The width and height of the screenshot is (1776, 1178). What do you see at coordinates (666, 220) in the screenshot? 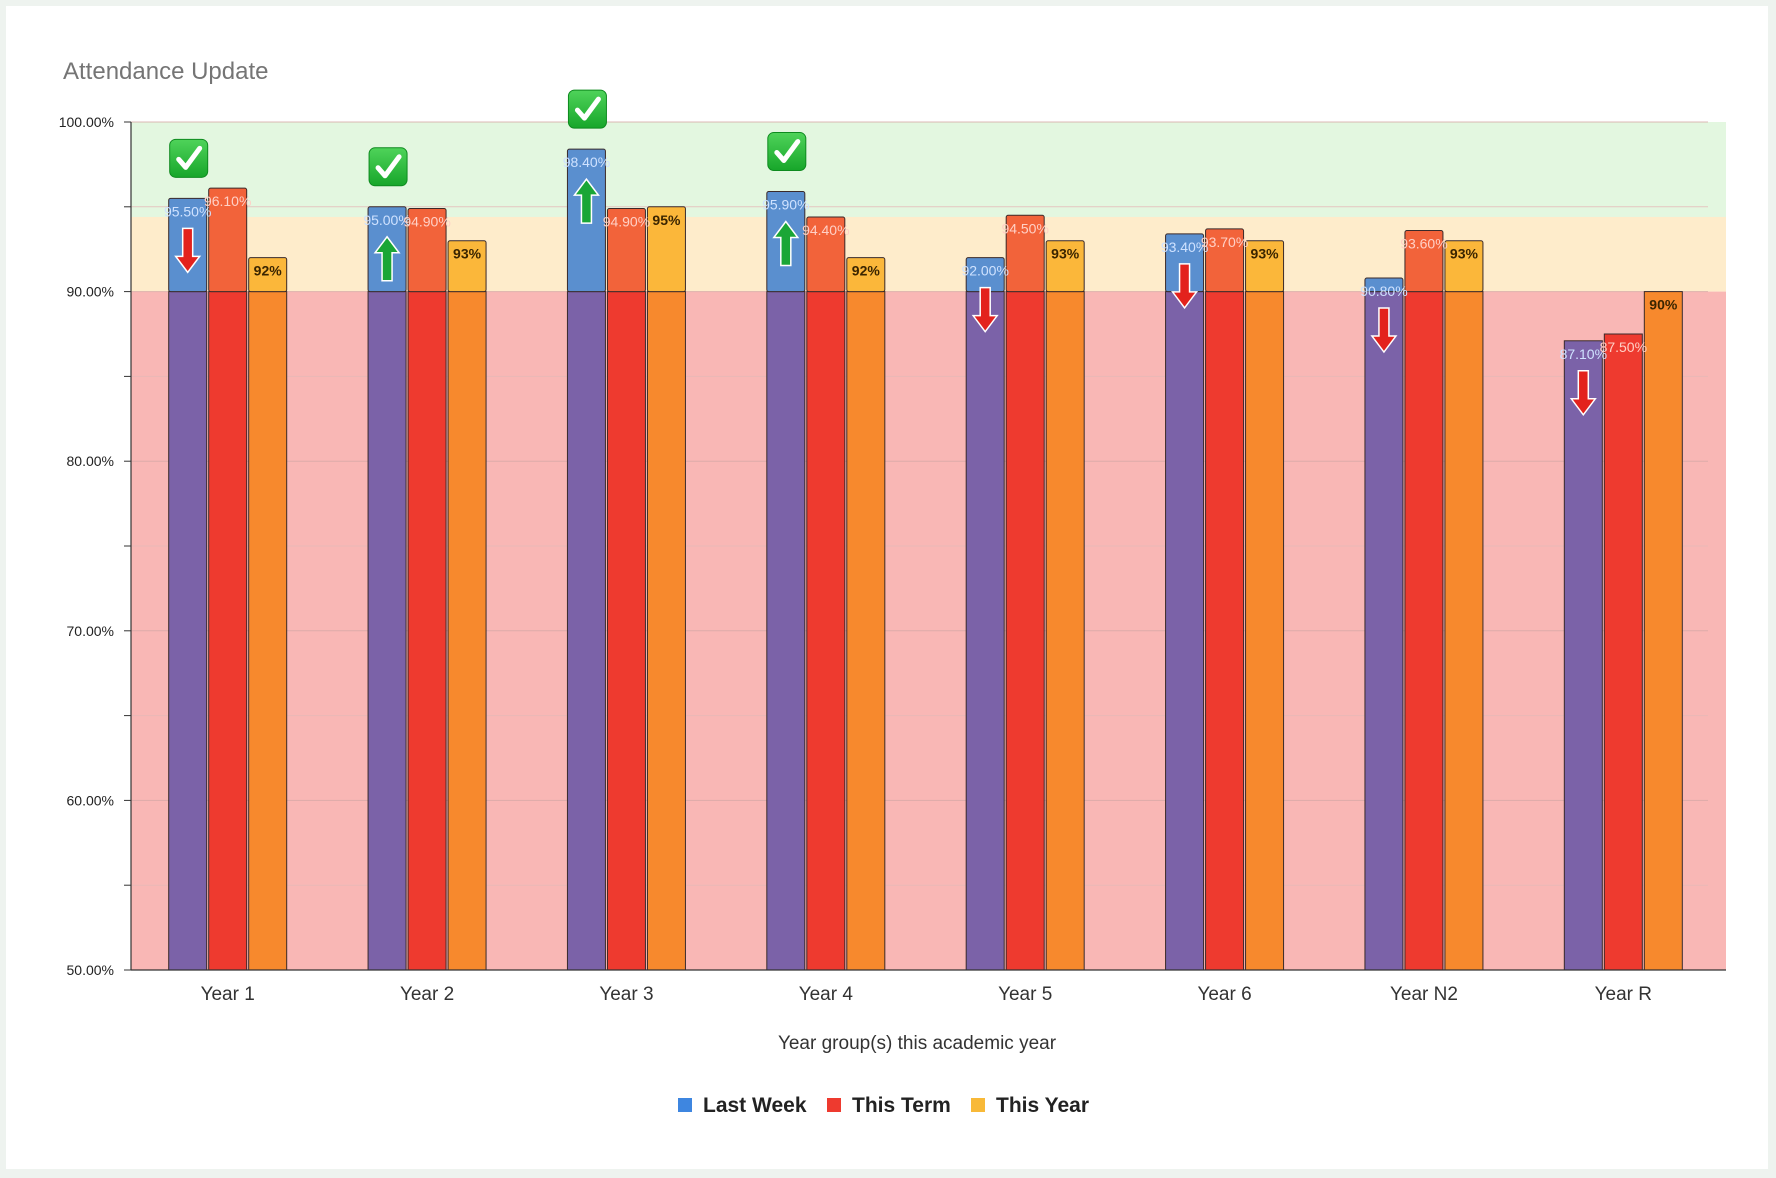
I see `data-label: 95%` at bounding box center [666, 220].